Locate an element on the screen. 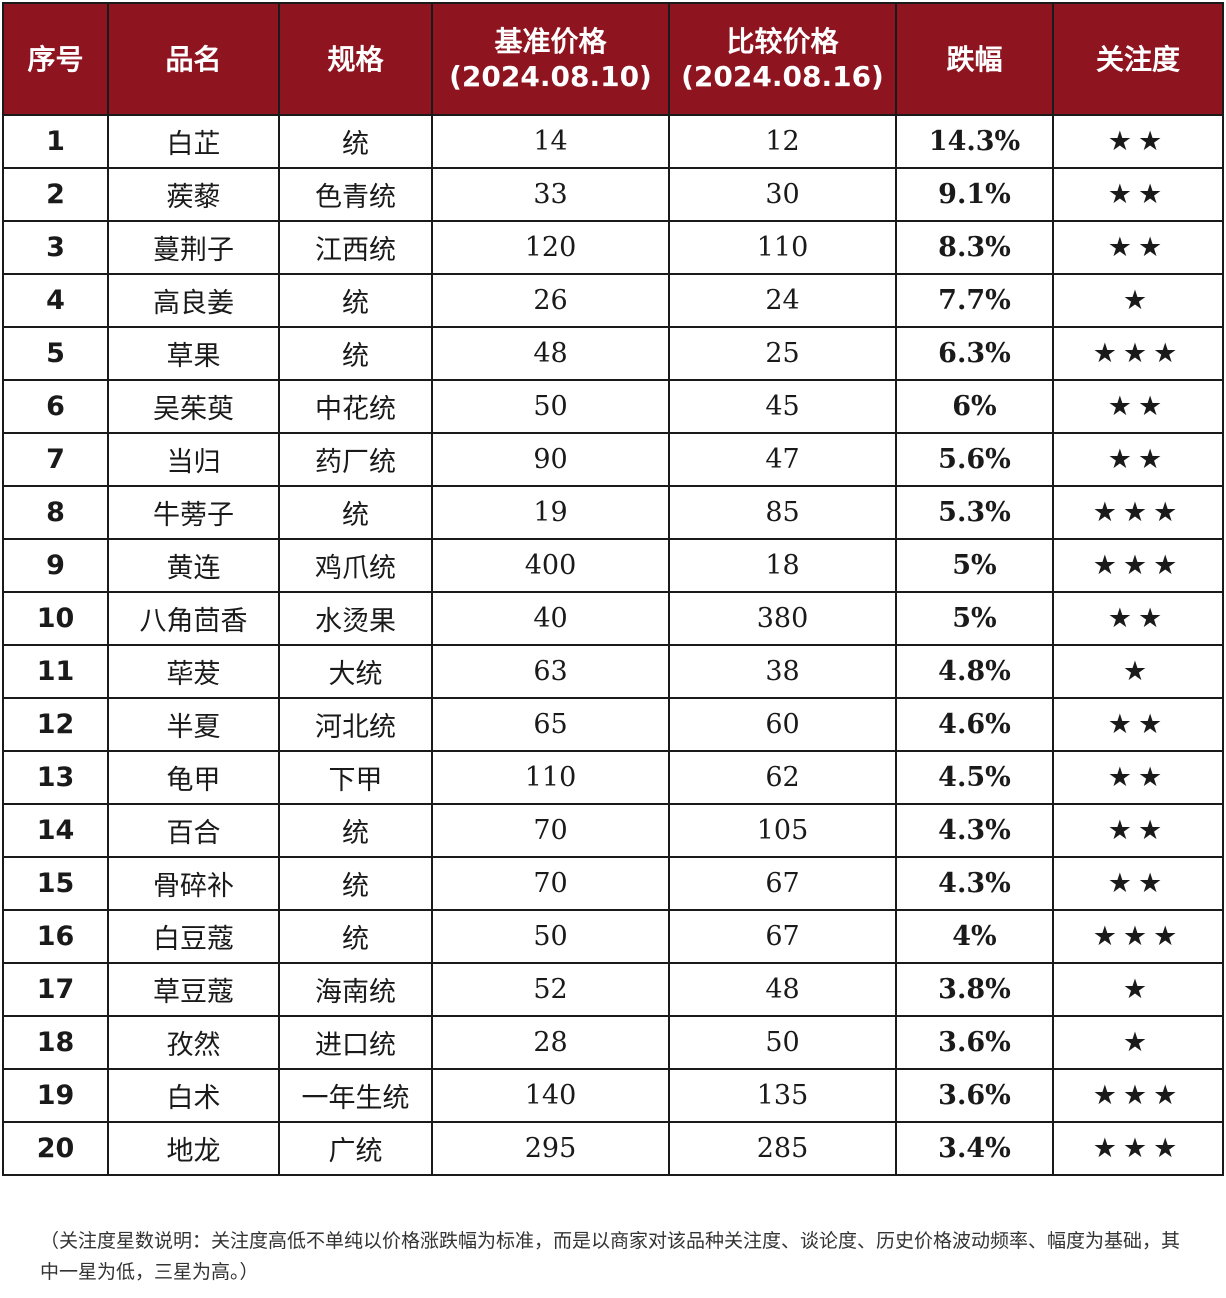 Image resolution: width=1226 pixels, height=1298 pixels. cell-drop: 5.6% is located at coordinates (974, 459).